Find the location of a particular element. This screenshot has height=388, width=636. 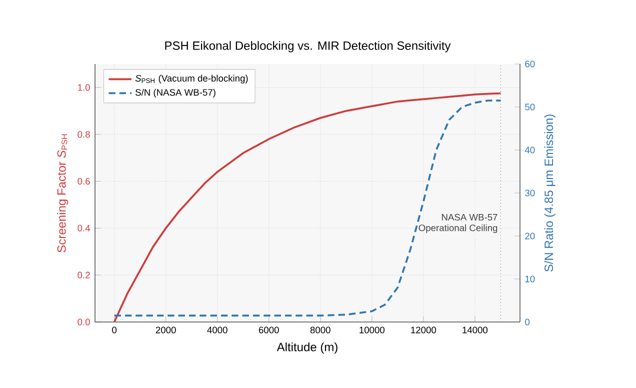

y2-tick-label: 10 is located at coordinates (530, 279).